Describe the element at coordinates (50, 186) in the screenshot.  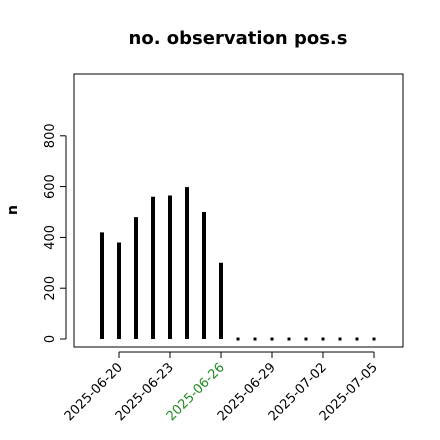
I see `y-tick-label: 600` at that location.